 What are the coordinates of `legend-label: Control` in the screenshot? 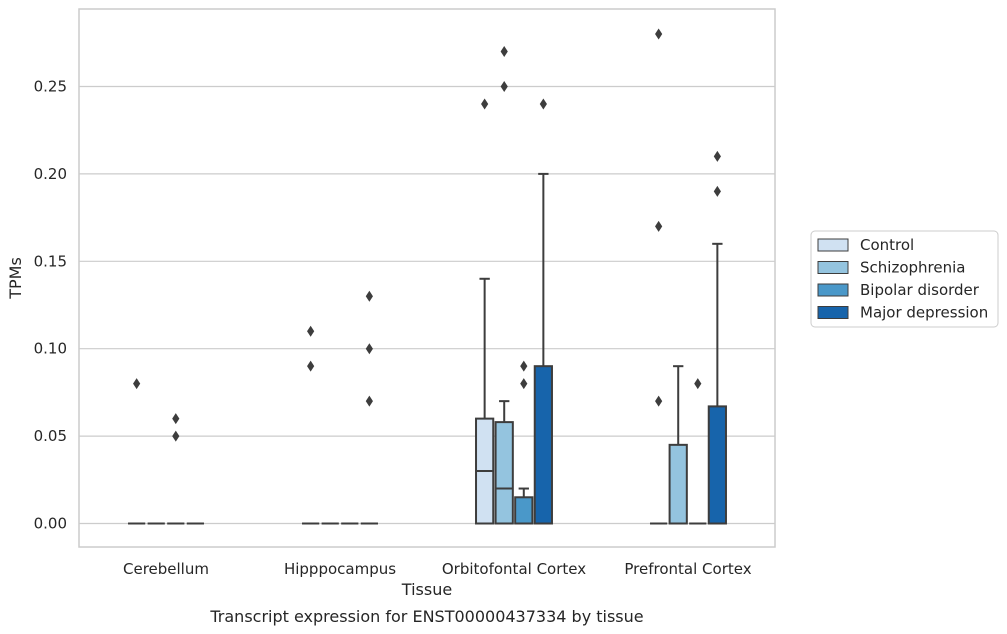 It's located at (887, 245).